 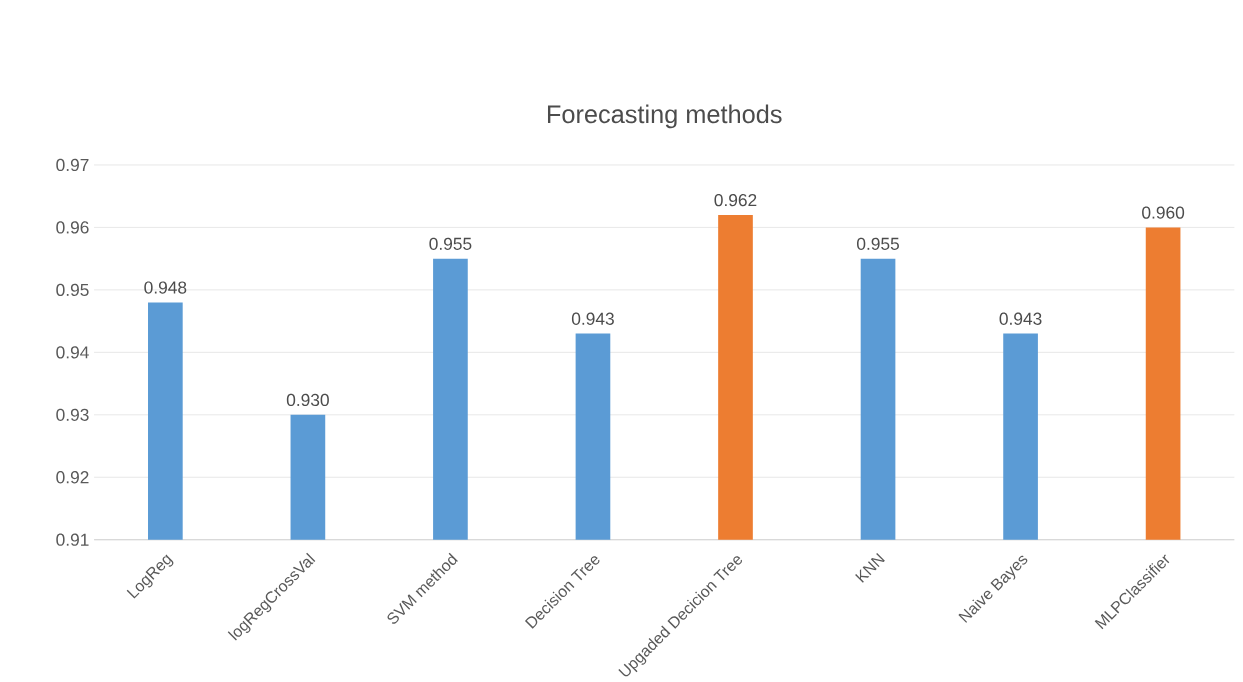 What do you see at coordinates (72, 477) in the screenshot?
I see `y-tick-label: 0.92` at bounding box center [72, 477].